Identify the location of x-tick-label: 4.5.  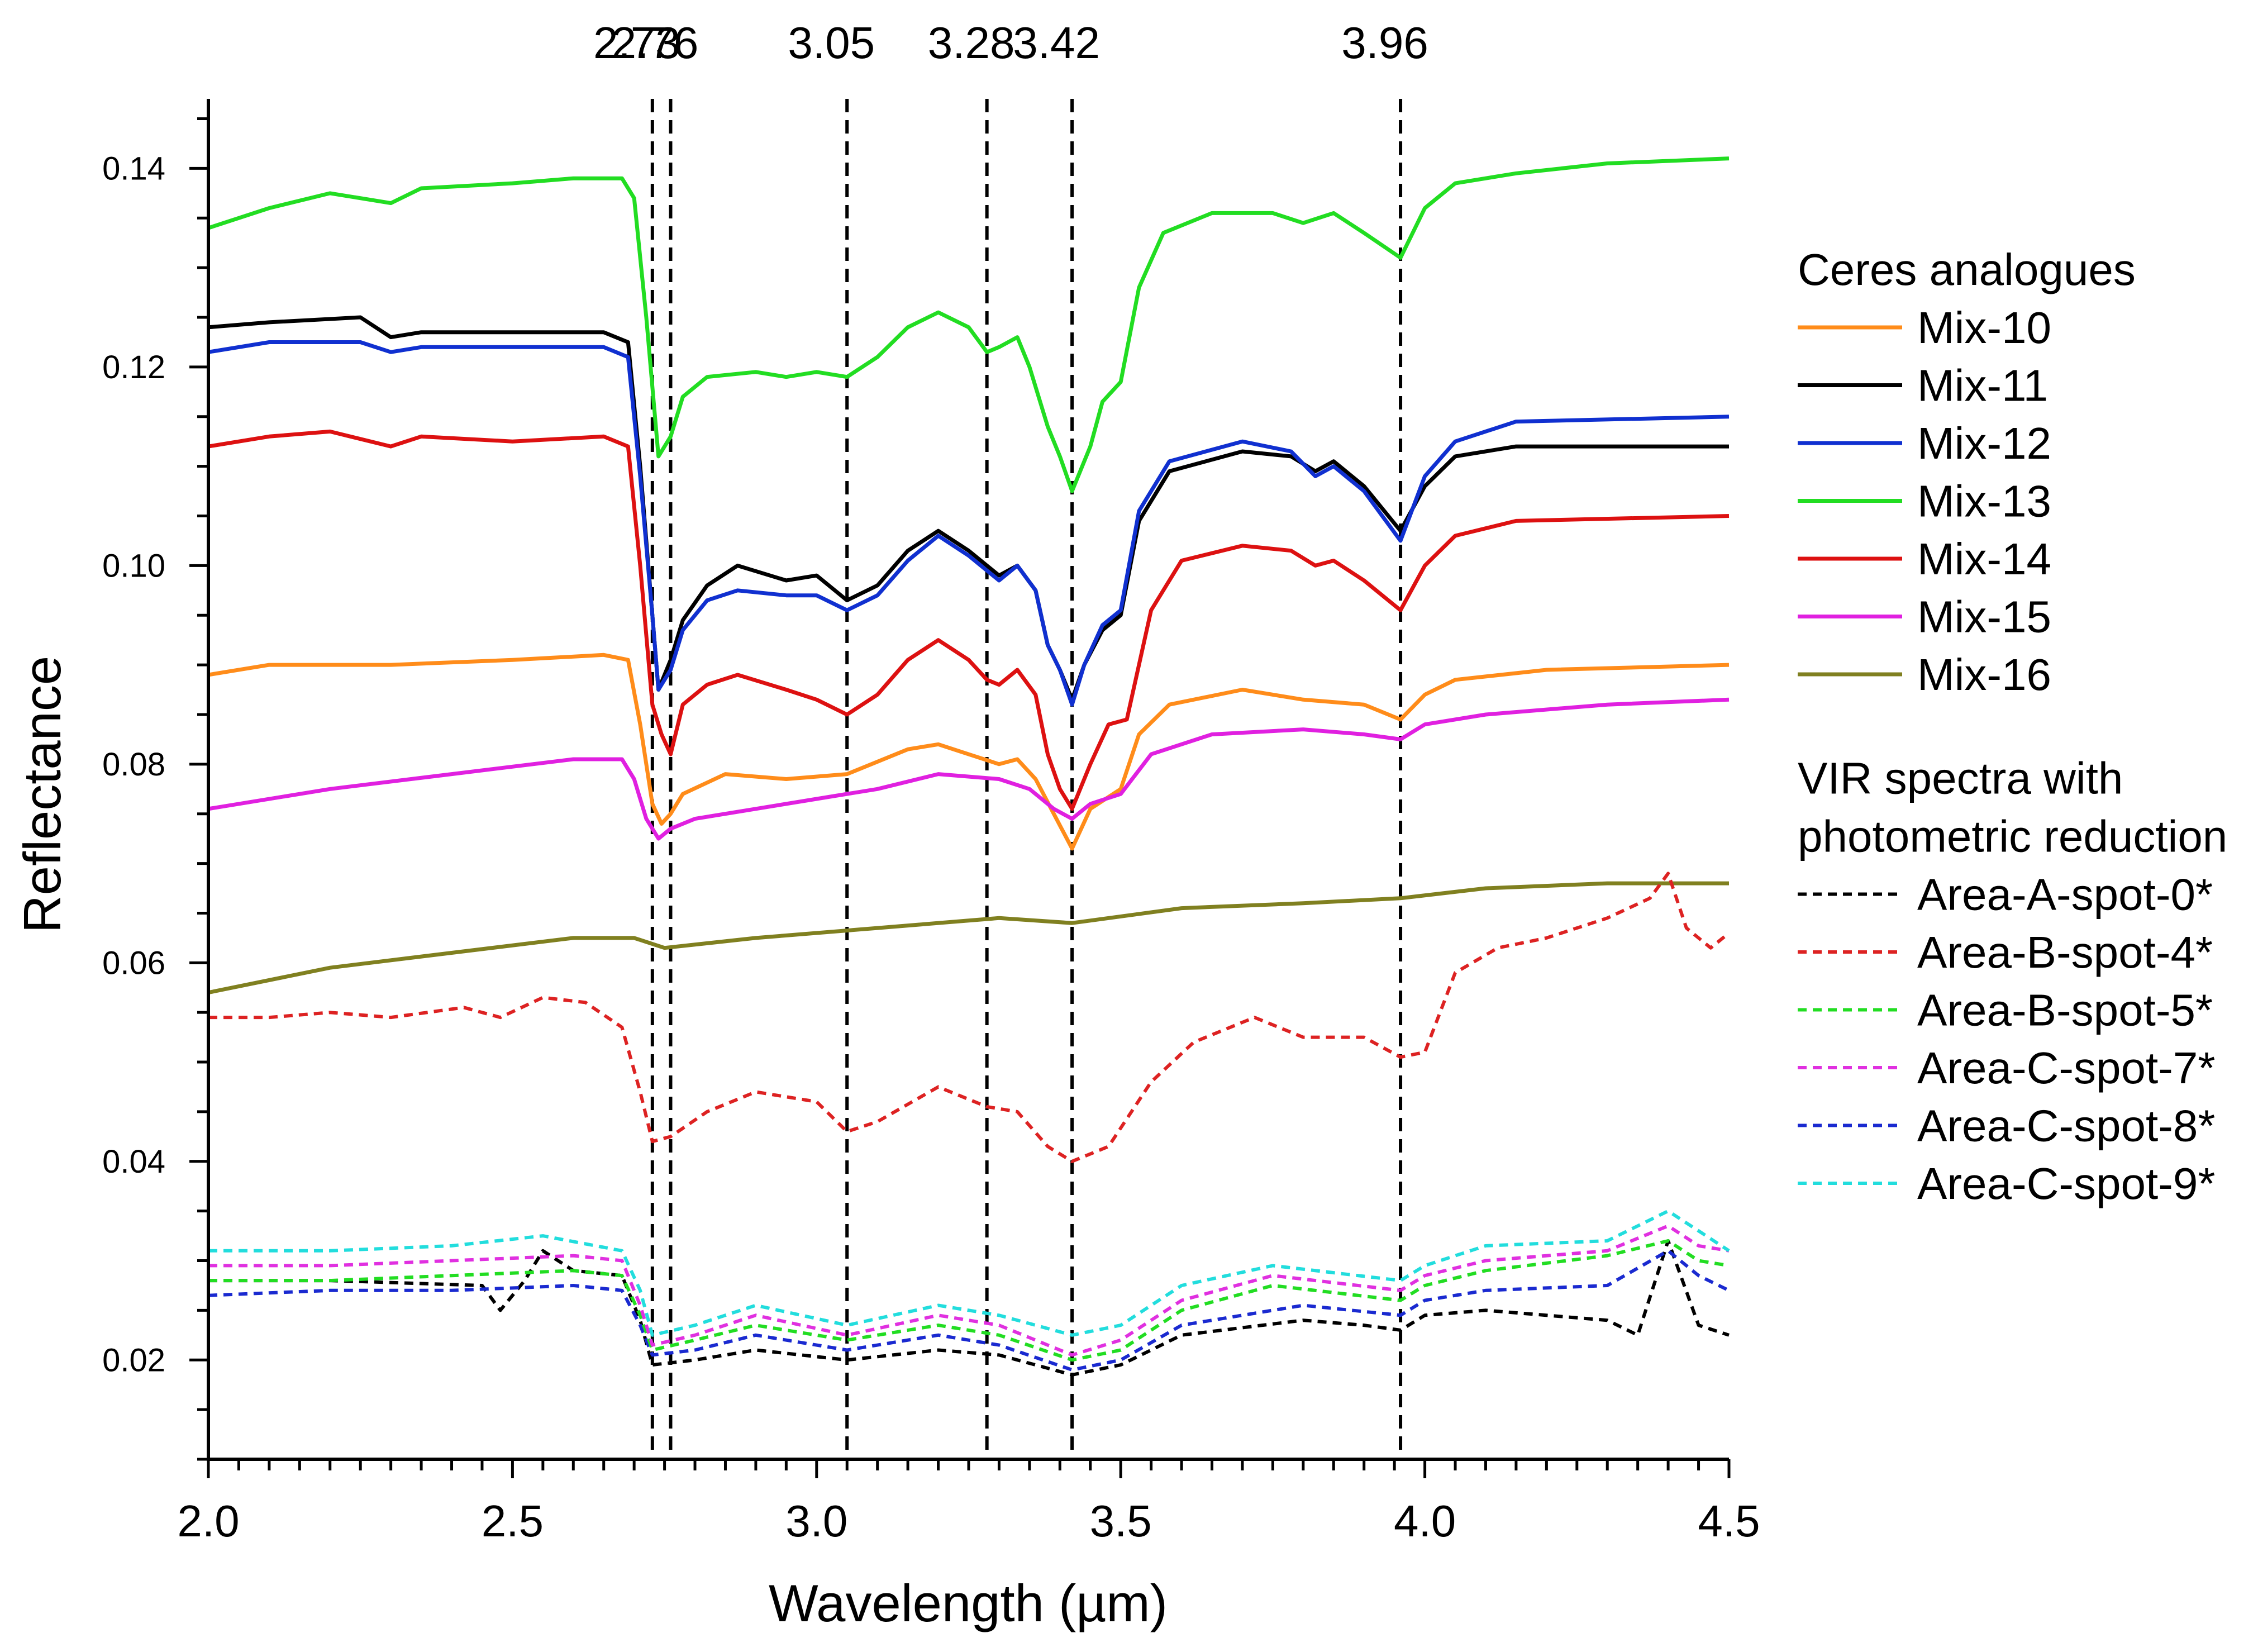
(1729, 1521).